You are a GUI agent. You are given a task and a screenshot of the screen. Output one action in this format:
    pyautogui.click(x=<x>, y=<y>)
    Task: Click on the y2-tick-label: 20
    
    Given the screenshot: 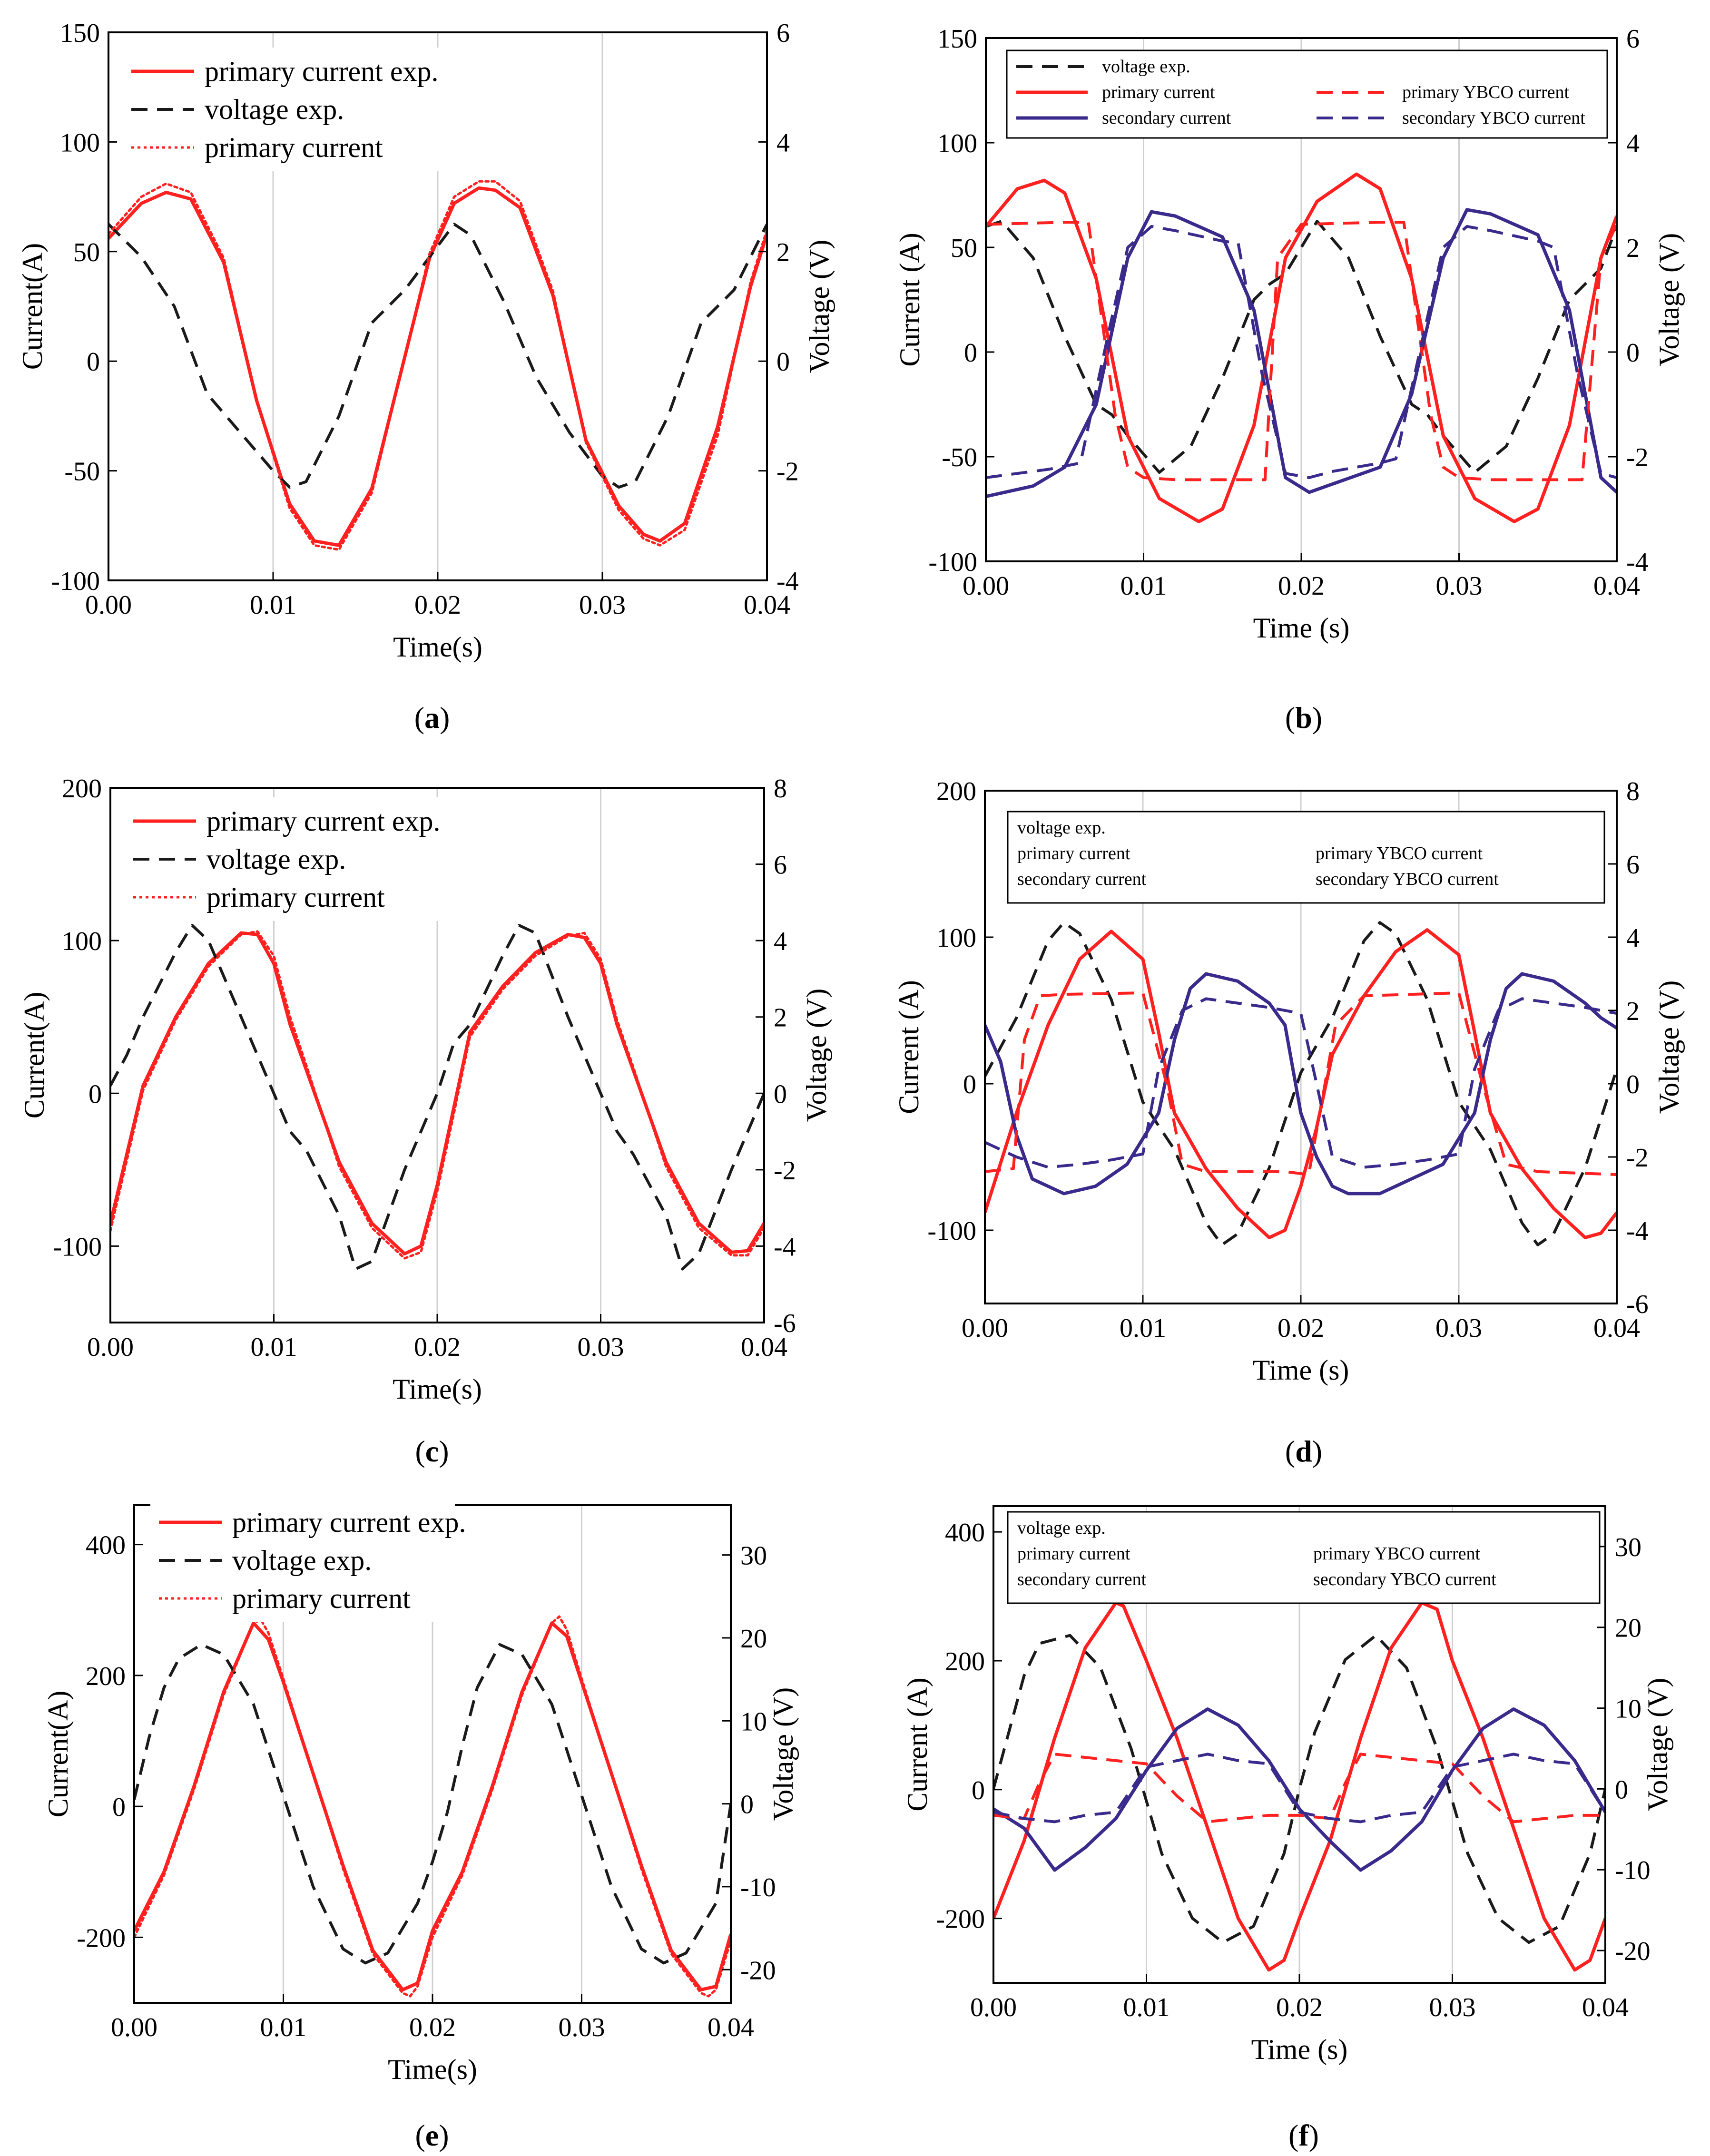 What is the action you would take?
    pyautogui.click(x=1628, y=1628)
    